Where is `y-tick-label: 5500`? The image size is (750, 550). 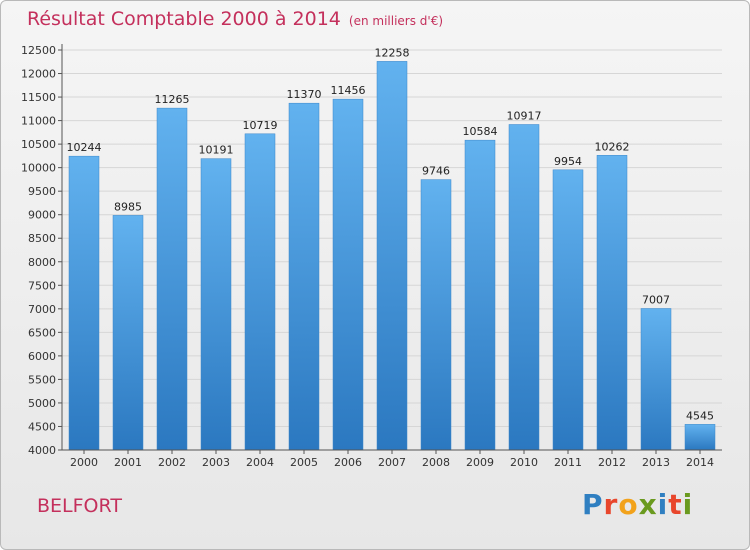
y-tick-label: 5500 is located at coordinates (42, 379).